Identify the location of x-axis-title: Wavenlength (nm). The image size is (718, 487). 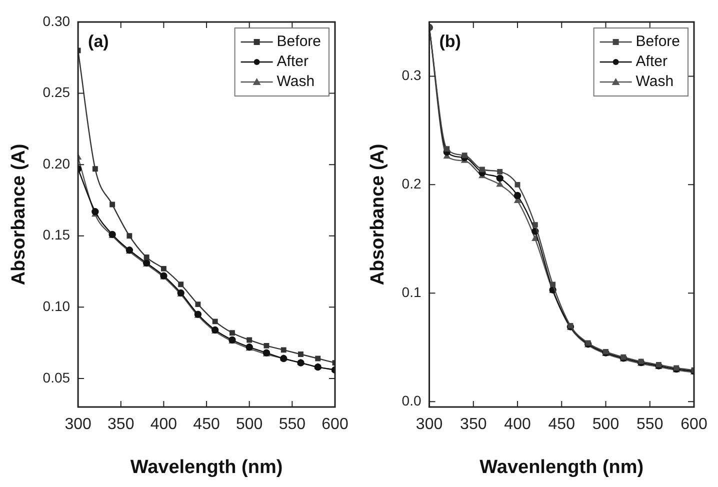
(562, 467).